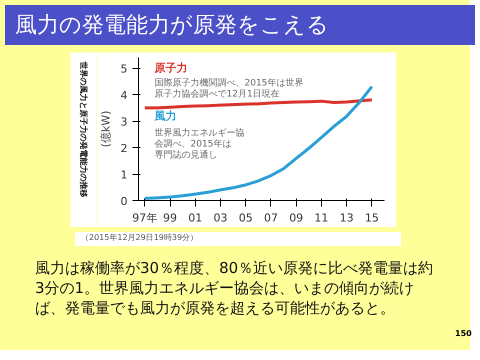  Describe the element at coordinates (124, 69) in the screenshot. I see `y-tick-label: 5` at that location.